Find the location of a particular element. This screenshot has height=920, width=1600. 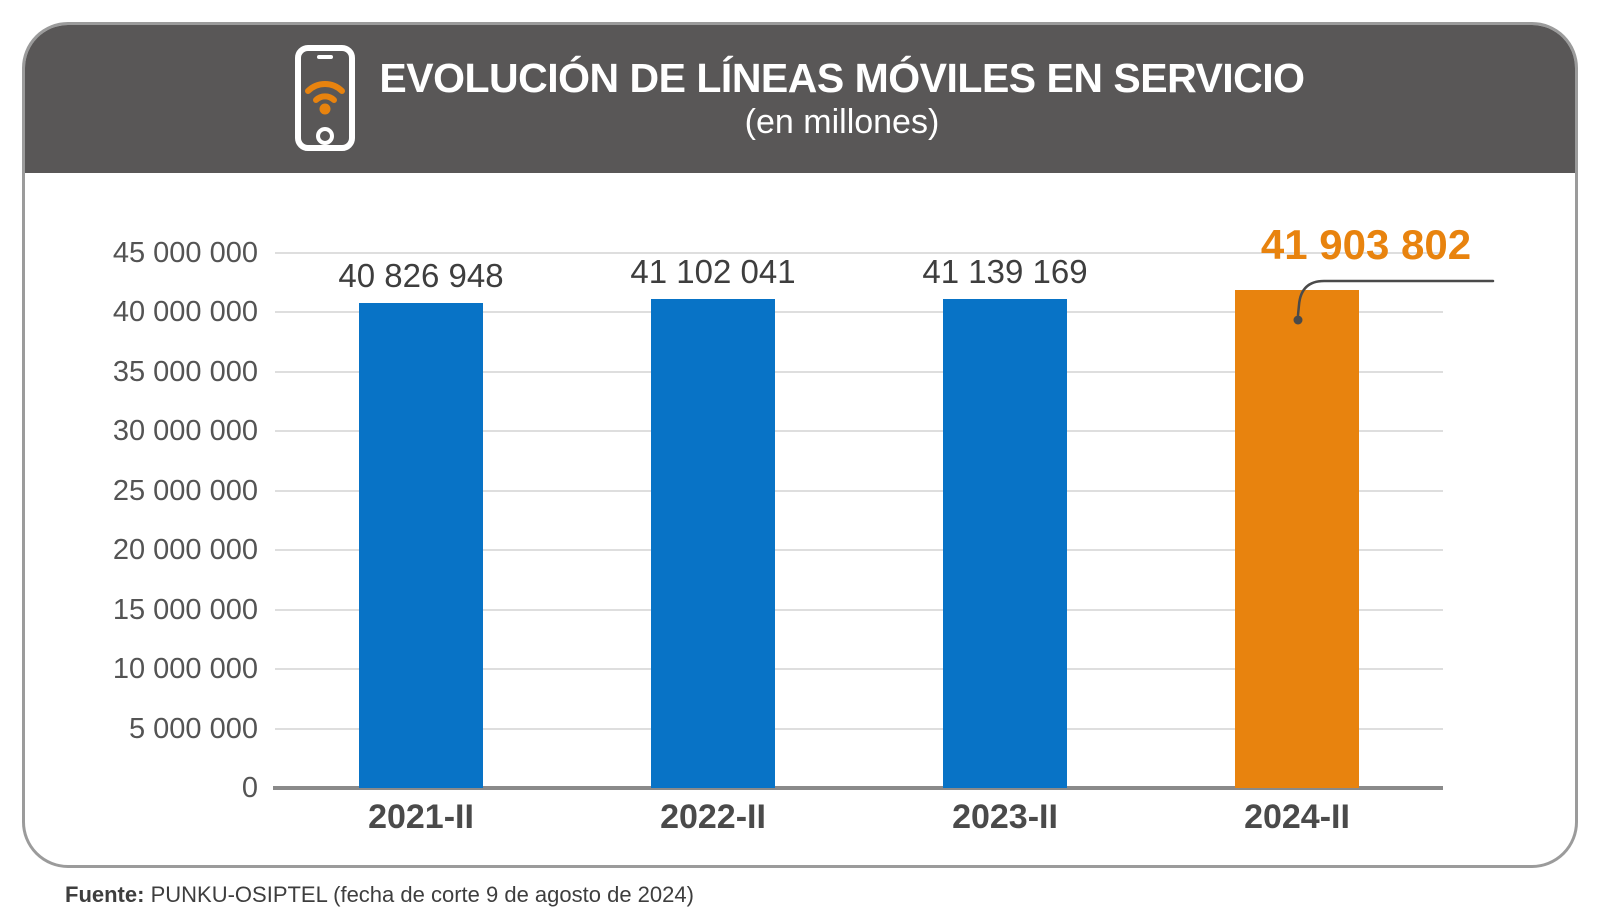

x-category-label: 2023-II is located at coordinates (1005, 817).